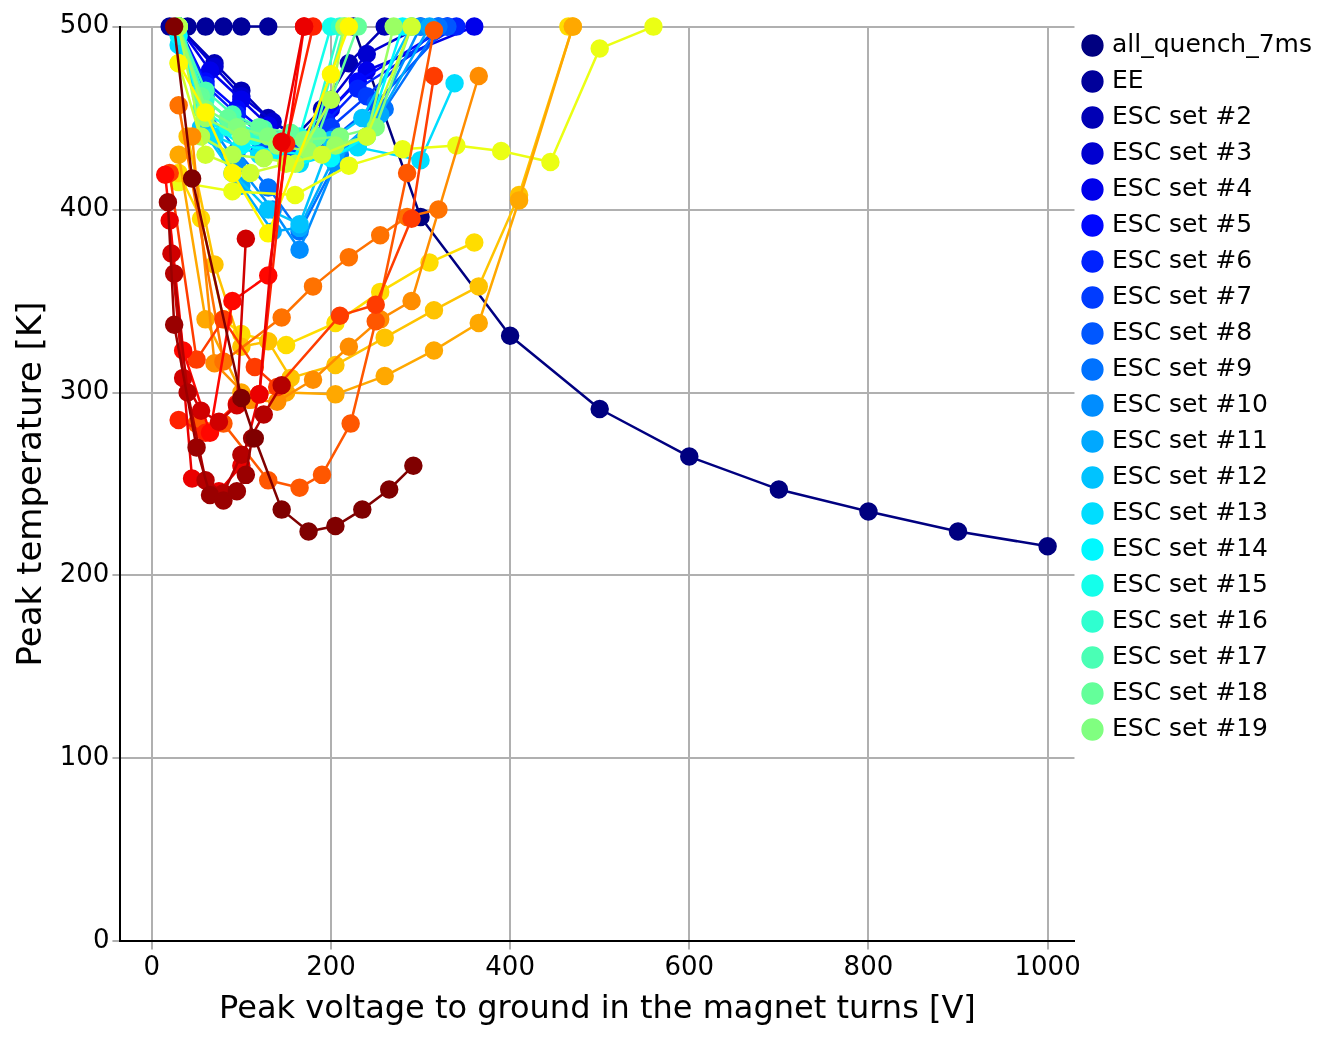 Image resolution: width=1340 pixels, height=1041 pixels. What do you see at coordinates (1189, 727) in the screenshot?
I see `legend-label: ESC set #19` at bounding box center [1189, 727].